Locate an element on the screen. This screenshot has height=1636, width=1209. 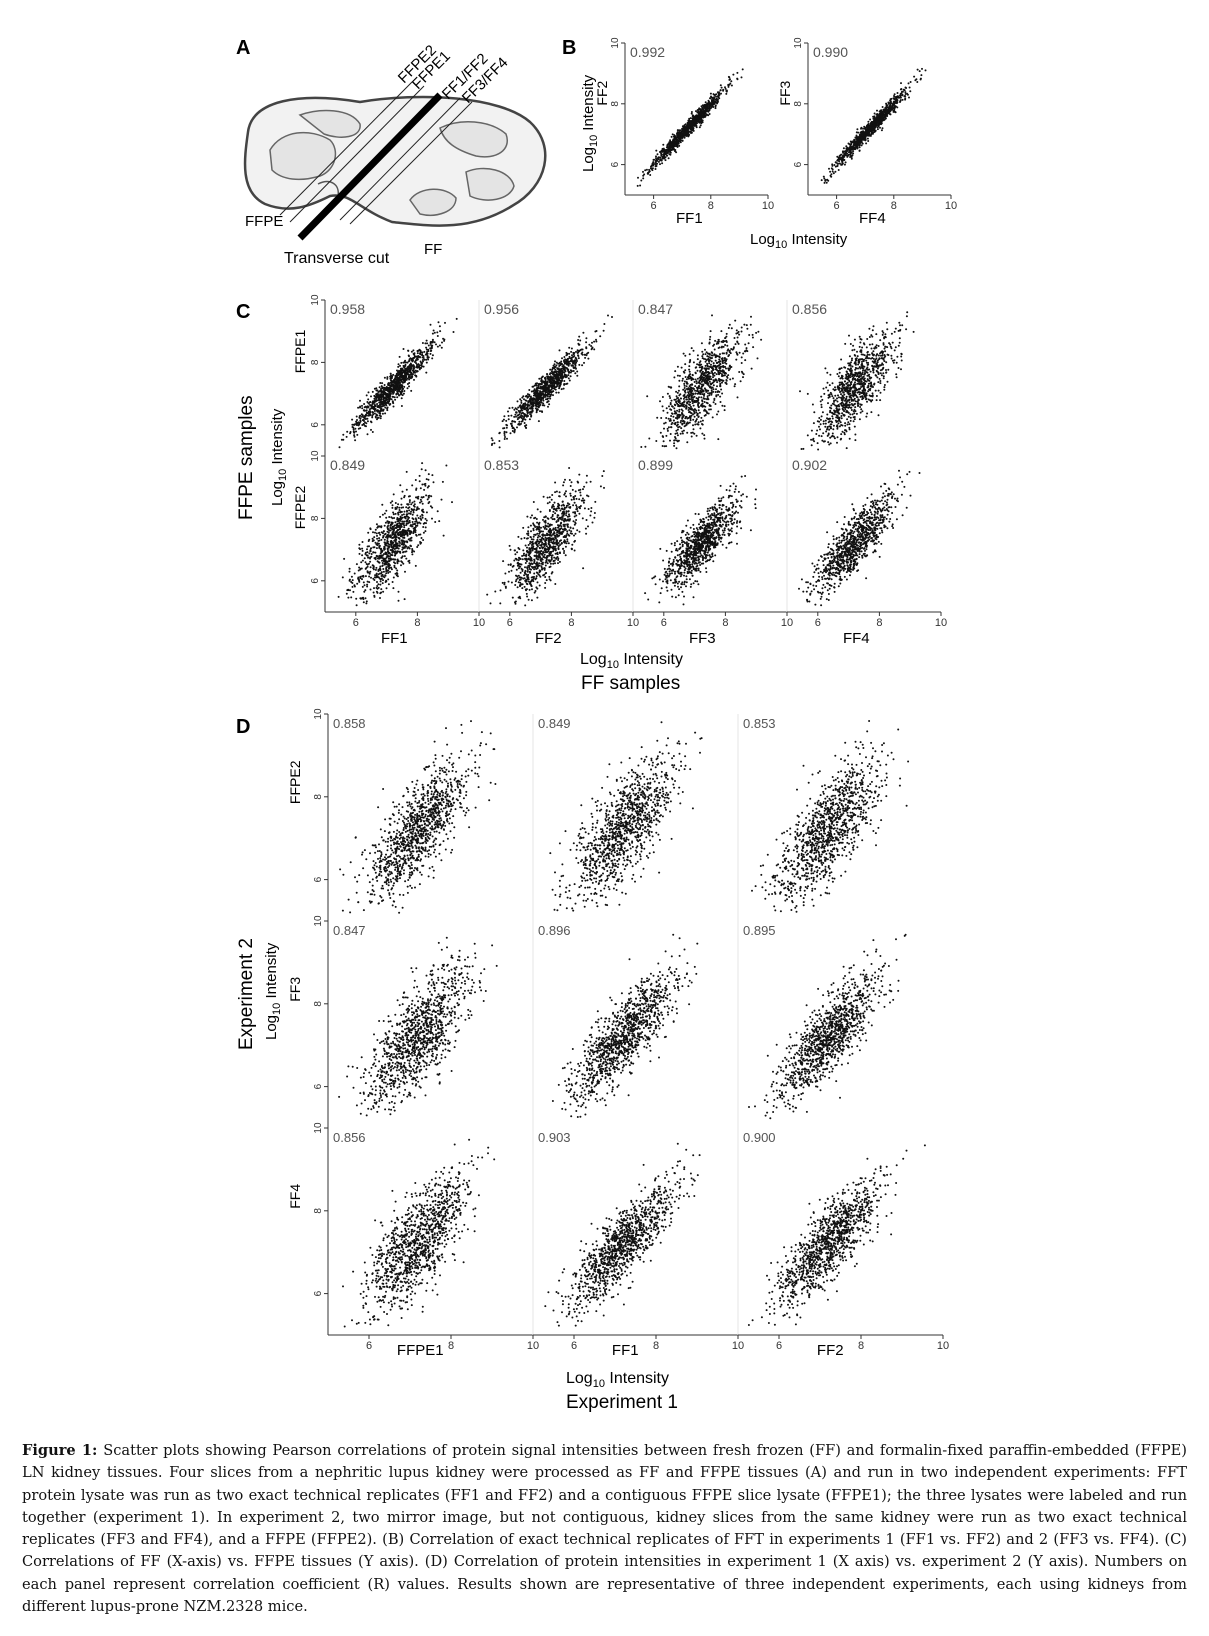
panel-letter-c: C is located at coordinates (243, 312).